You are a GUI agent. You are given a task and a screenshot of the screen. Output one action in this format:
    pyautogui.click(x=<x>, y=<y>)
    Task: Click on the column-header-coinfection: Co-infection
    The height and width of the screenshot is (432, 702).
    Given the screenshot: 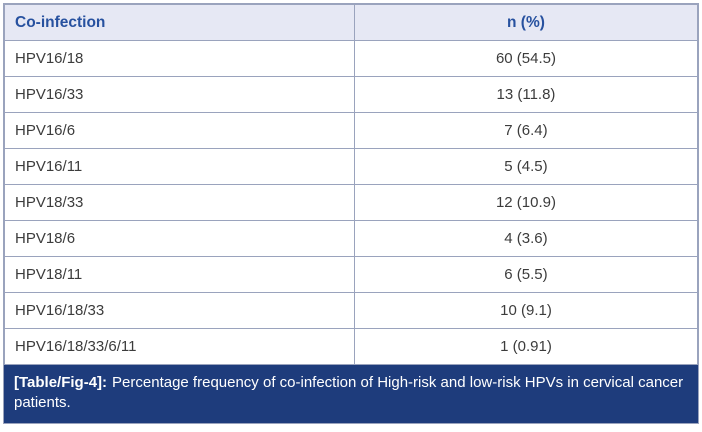 What is the action you would take?
    pyautogui.click(x=179, y=22)
    